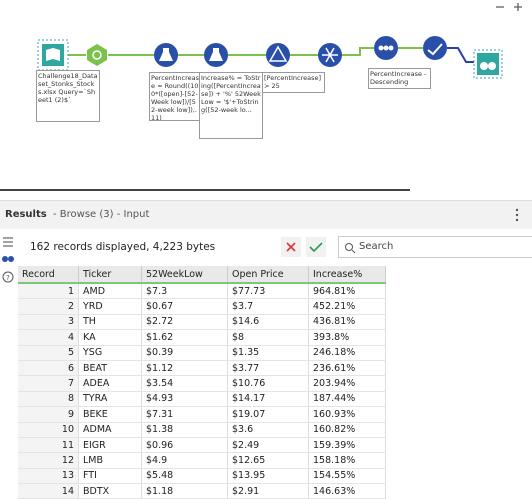 The height and width of the screenshot is (500, 532). Describe the element at coordinates (268, 399) in the screenshot. I see `table-cell: $14.17` at that location.